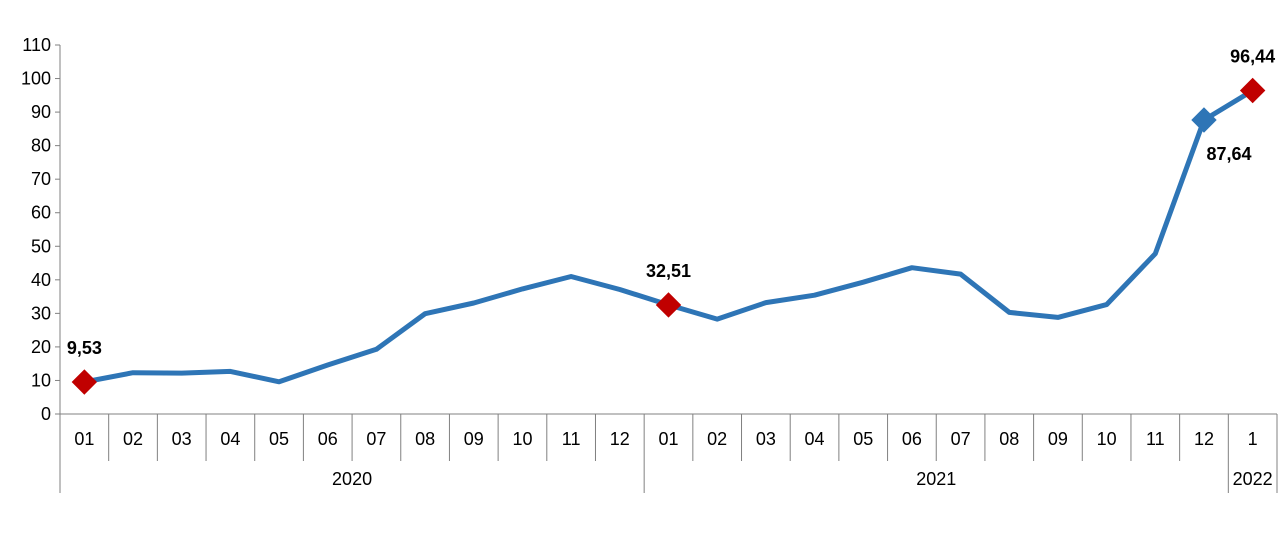 This screenshot has width=1280, height=550. I want to click on y-axis-ticks: 0 10 20 30 40 50 60 70 80 90 100 110, so click(40, 229).